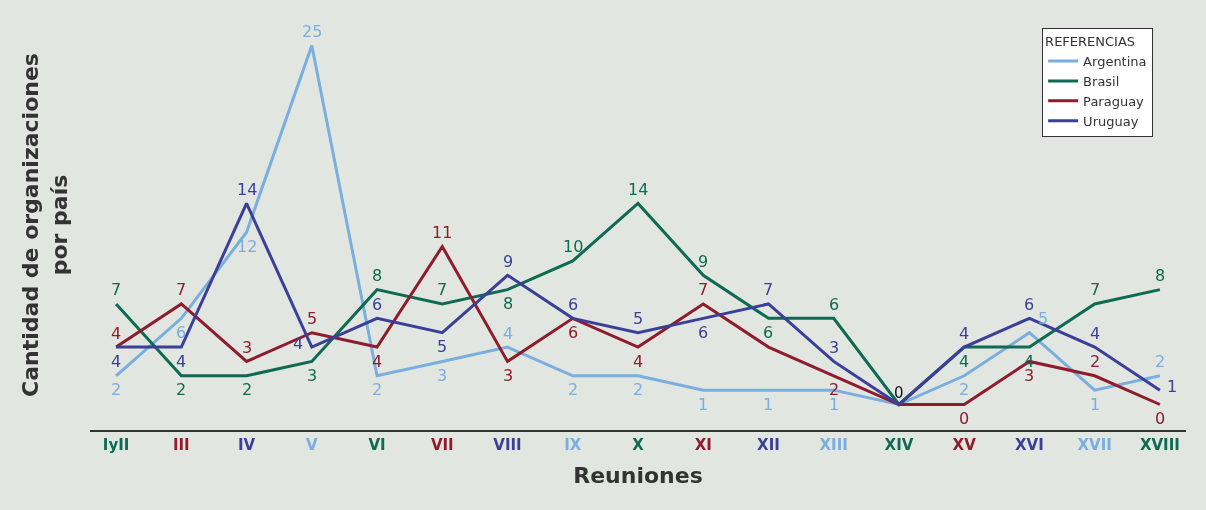 The height and width of the screenshot is (510, 1206). Describe the element at coordinates (442, 232) in the screenshot. I see `data-label: 11` at that location.